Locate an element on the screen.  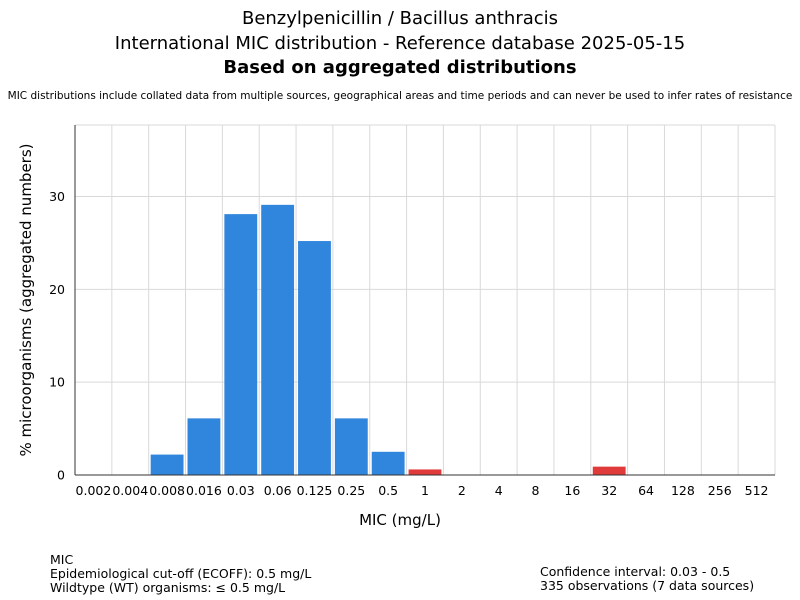
x-tick-label: 64 is located at coordinates (646, 490).